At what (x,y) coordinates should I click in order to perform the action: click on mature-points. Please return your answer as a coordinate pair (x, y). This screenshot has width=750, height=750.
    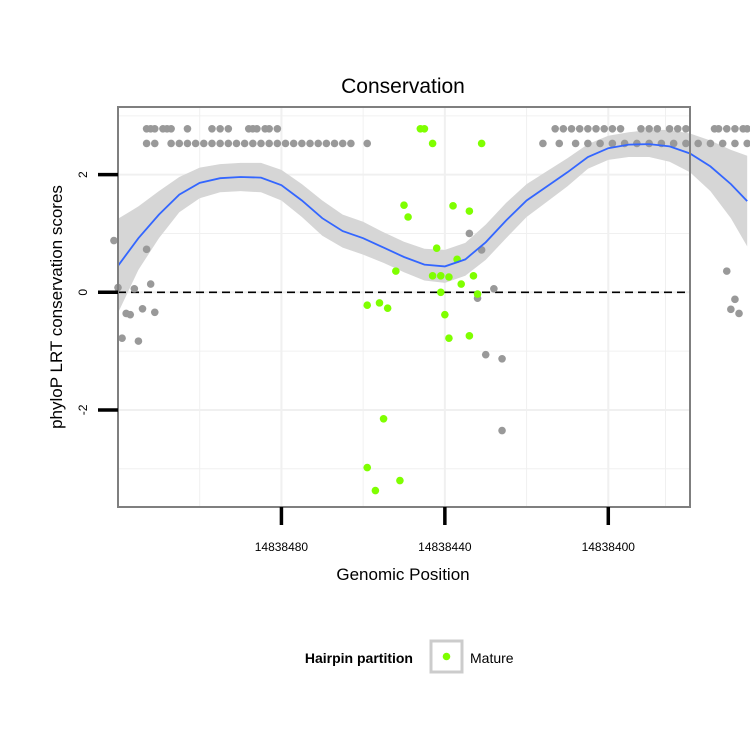
    Looking at the image, I should click on (424, 309).